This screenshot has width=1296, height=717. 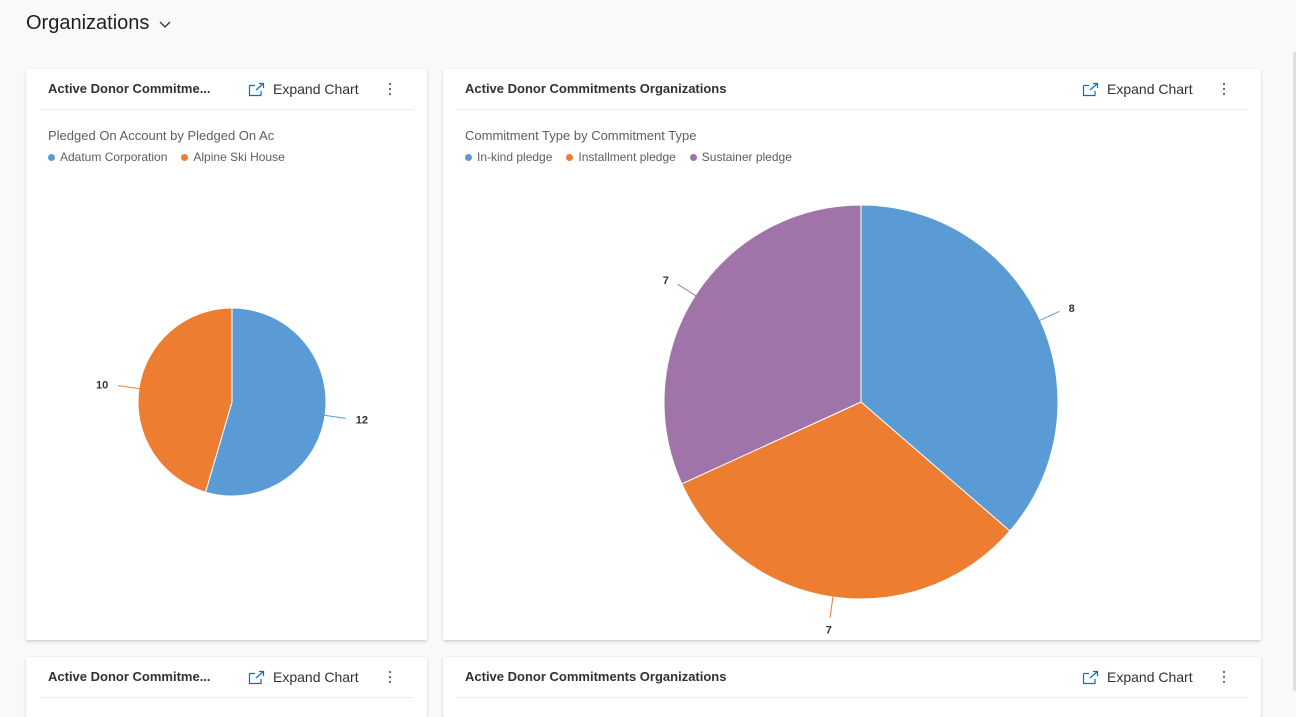 What do you see at coordinates (515, 157) in the screenshot?
I see `legend-label: In-kind pledge` at bounding box center [515, 157].